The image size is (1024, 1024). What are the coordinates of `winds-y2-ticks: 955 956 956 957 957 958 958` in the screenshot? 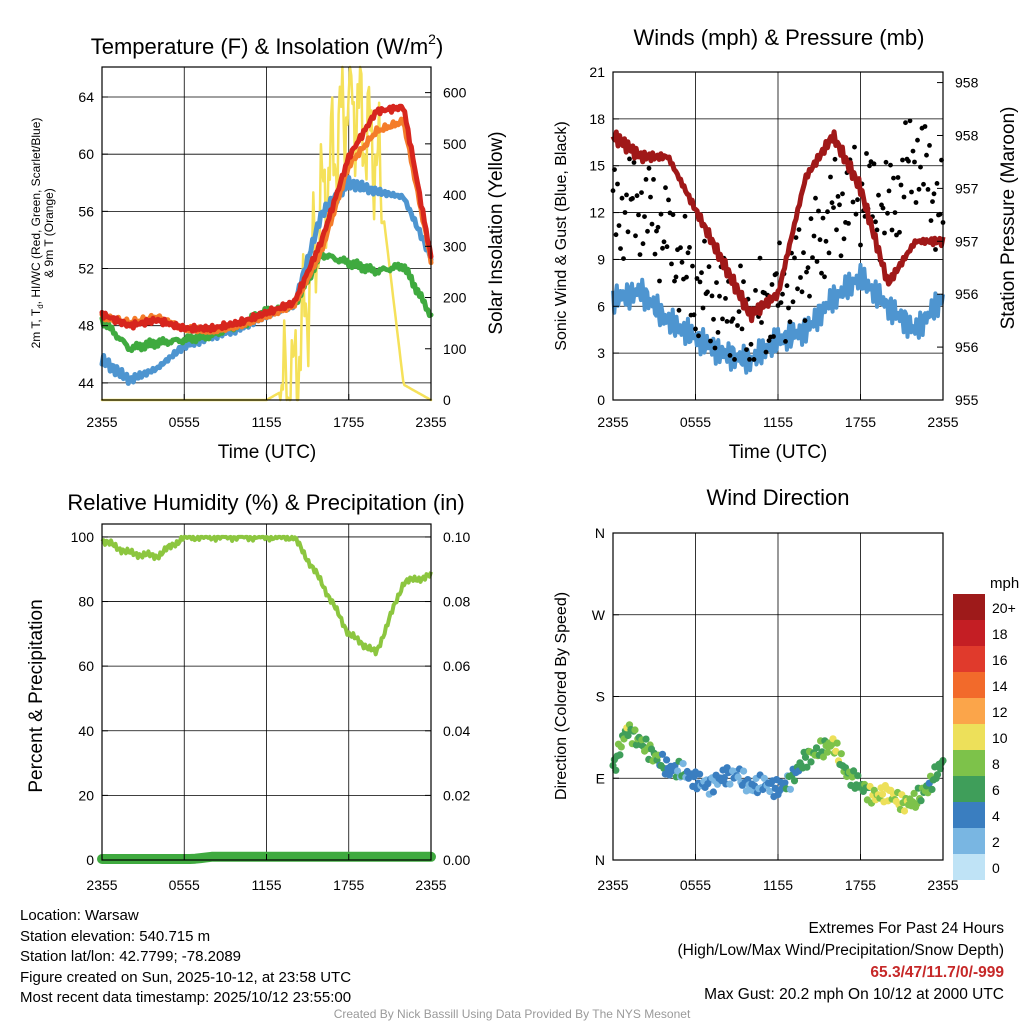 It's located at (958, 241).